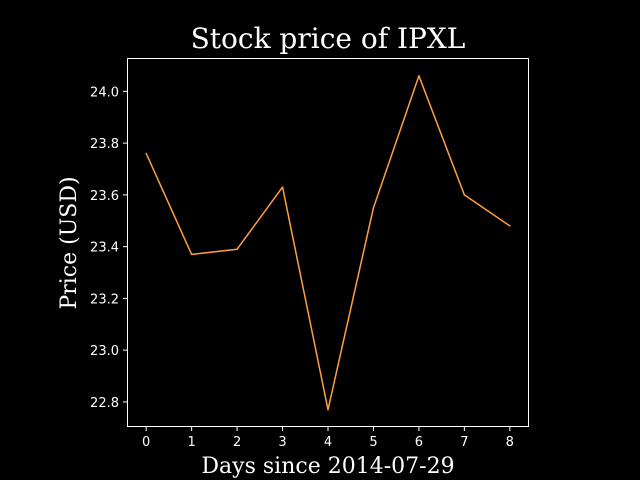 The height and width of the screenshot is (480, 640). Describe the element at coordinates (328, 442) in the screenshot. I see `x-tick-label: 4` at that location.